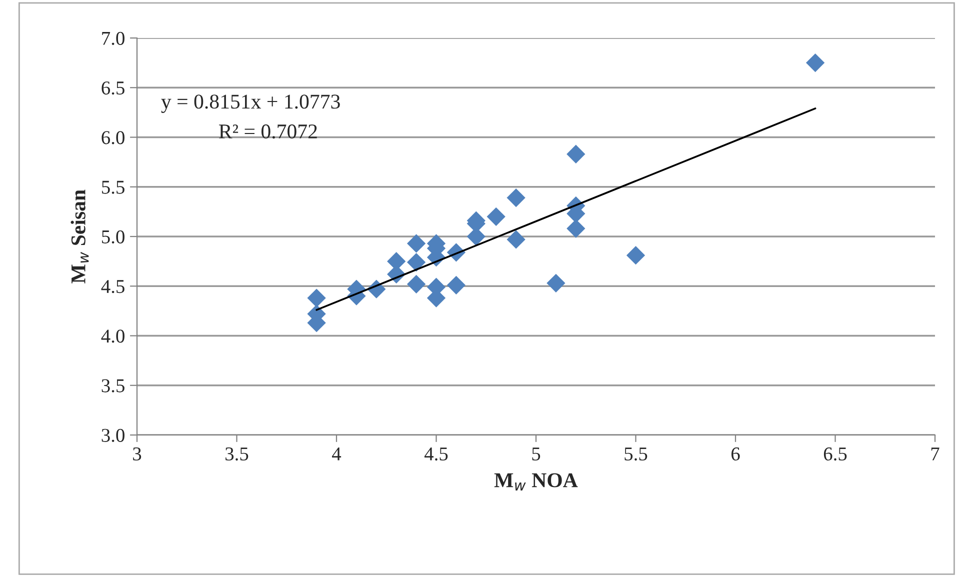 Image resolution: width=959 pixels, height=580 pixels. I want to click on x-tick-label: 4.5, so click(436, 454).